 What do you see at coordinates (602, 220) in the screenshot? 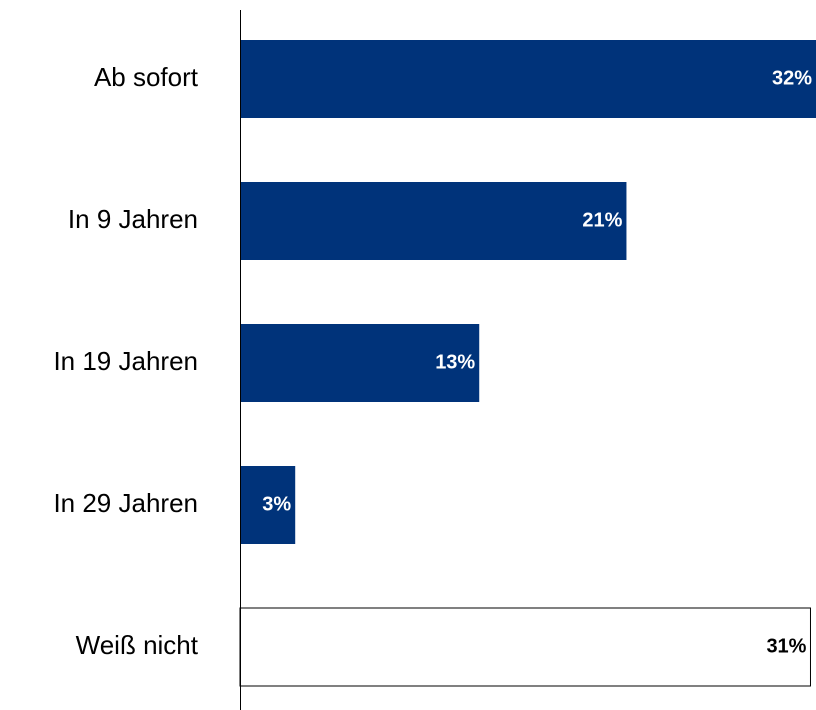
I see `data-label: 21%` at bounding box center [602, 220].